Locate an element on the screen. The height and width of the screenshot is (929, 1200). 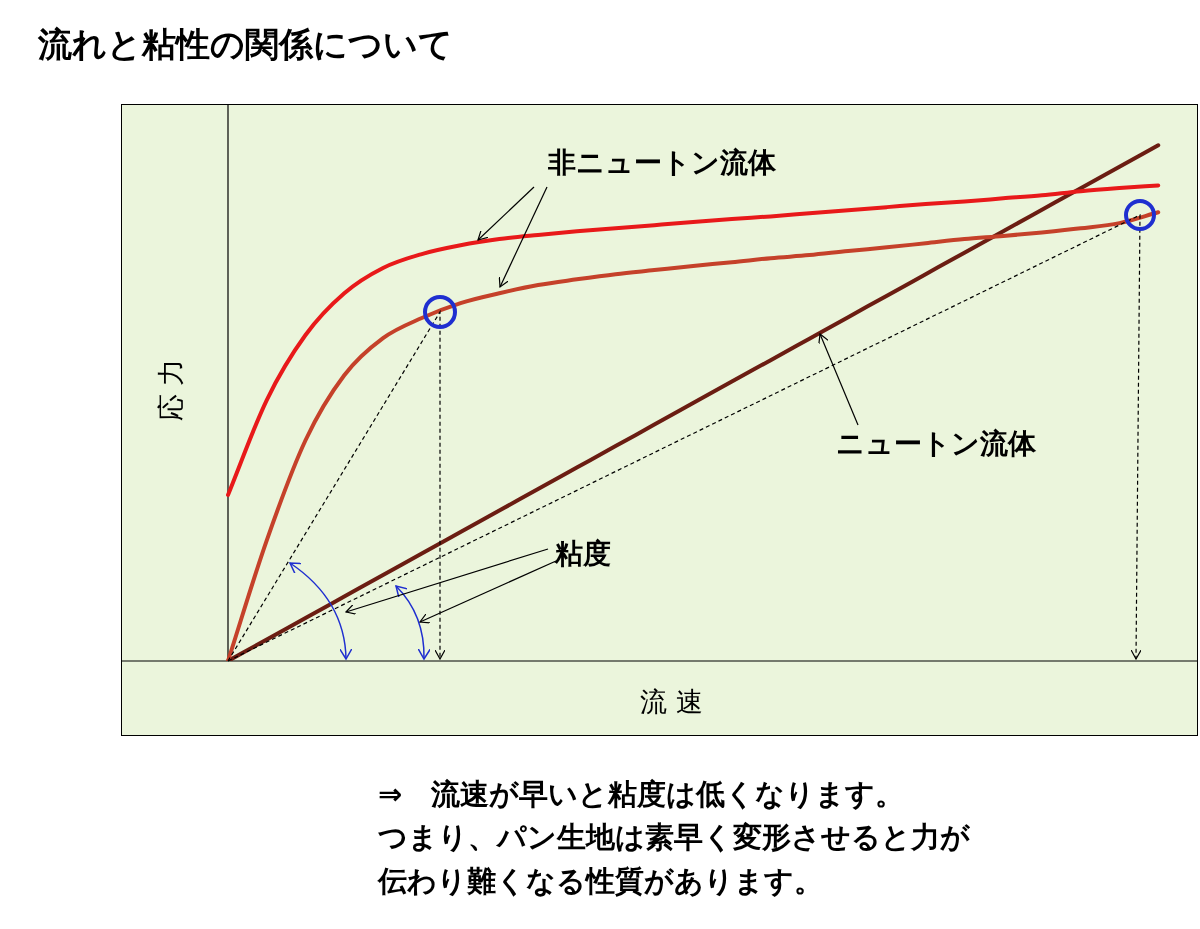
text: つまり、パン生地は素早く変形させると力が is located at coordinates (674, 837).